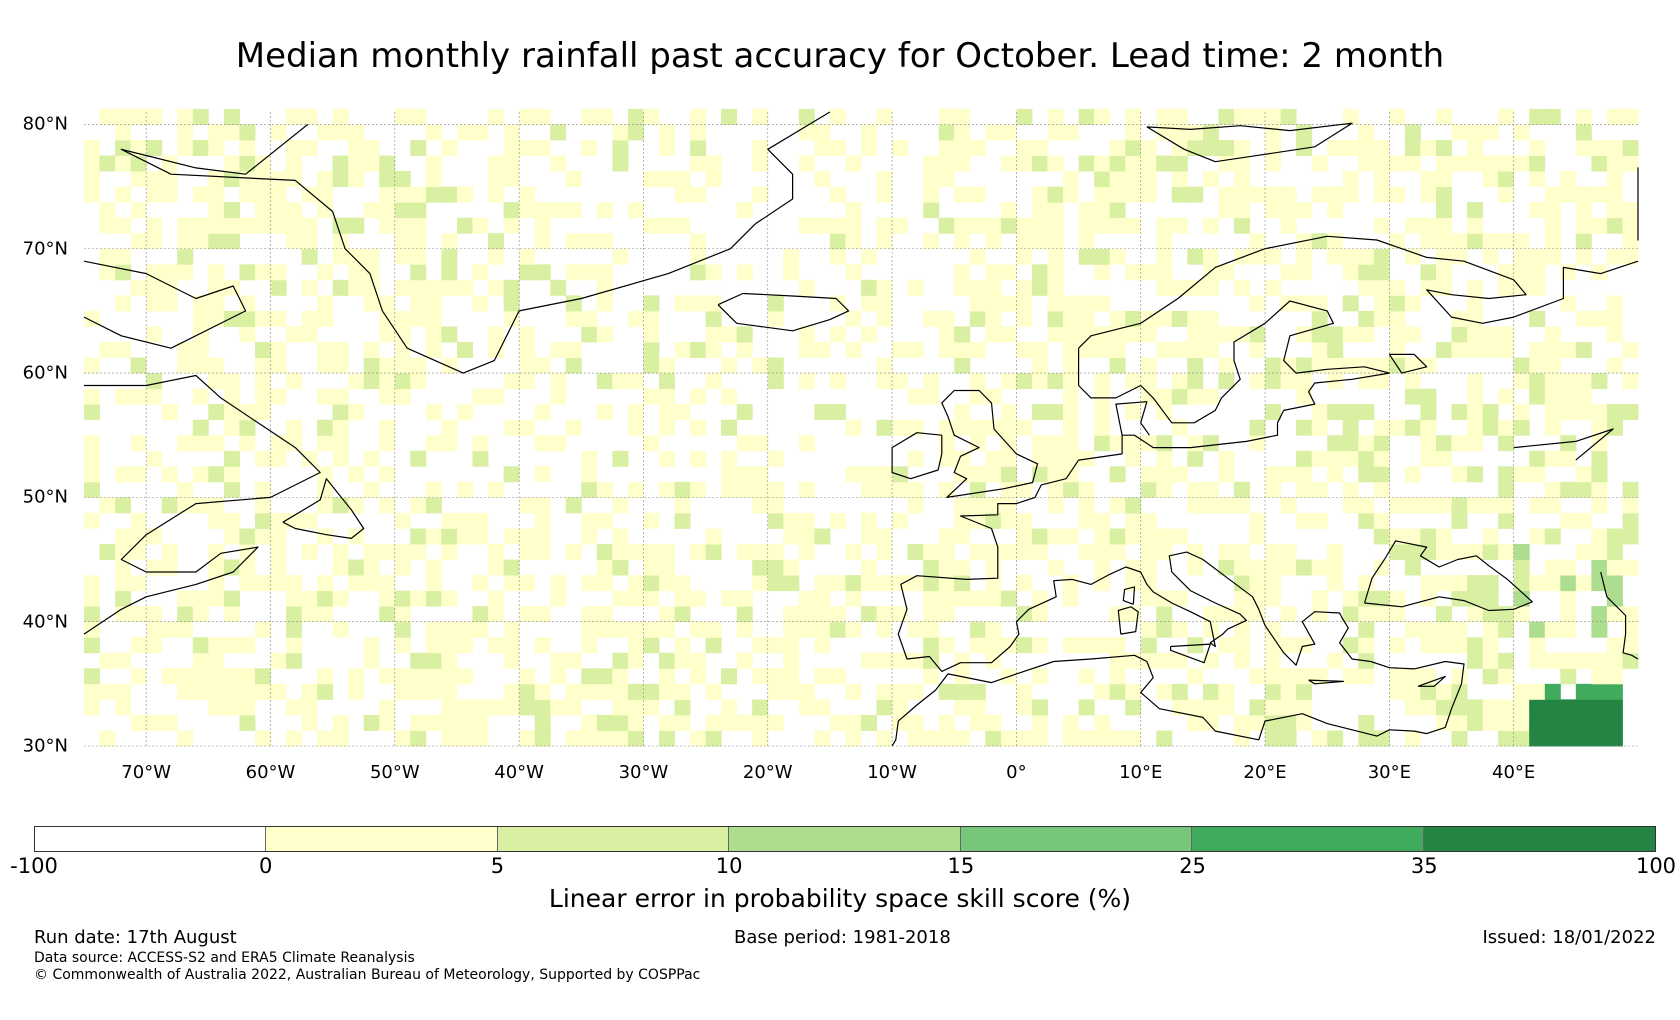 The height and width of the screenshot is (1020, 1680). What do you see at coordinates (1016, 772) in the screenshot?
I see `longitude-label: 0°` at bounding box center [1016, 772].